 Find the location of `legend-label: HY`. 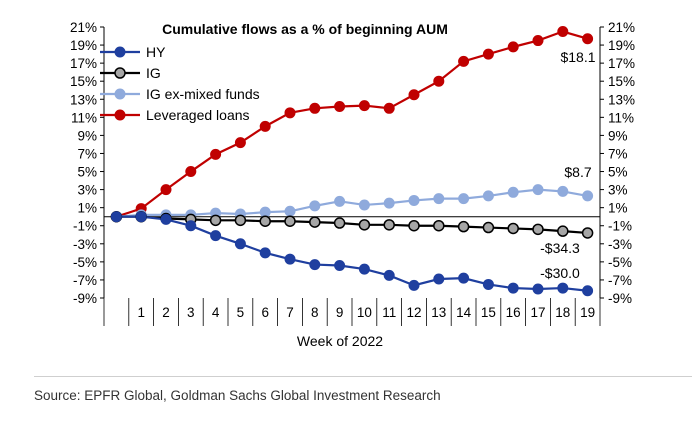

legend-label: HY is located at coordinates (156, 52).